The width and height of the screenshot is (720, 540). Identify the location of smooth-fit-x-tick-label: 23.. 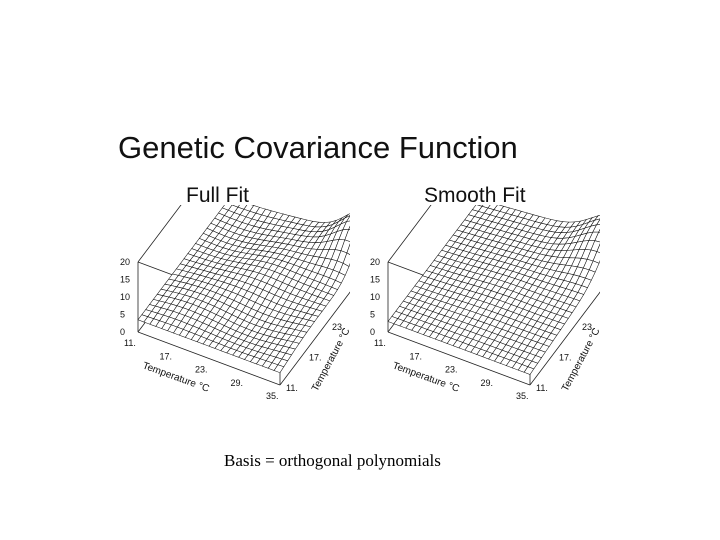
(451, 370).